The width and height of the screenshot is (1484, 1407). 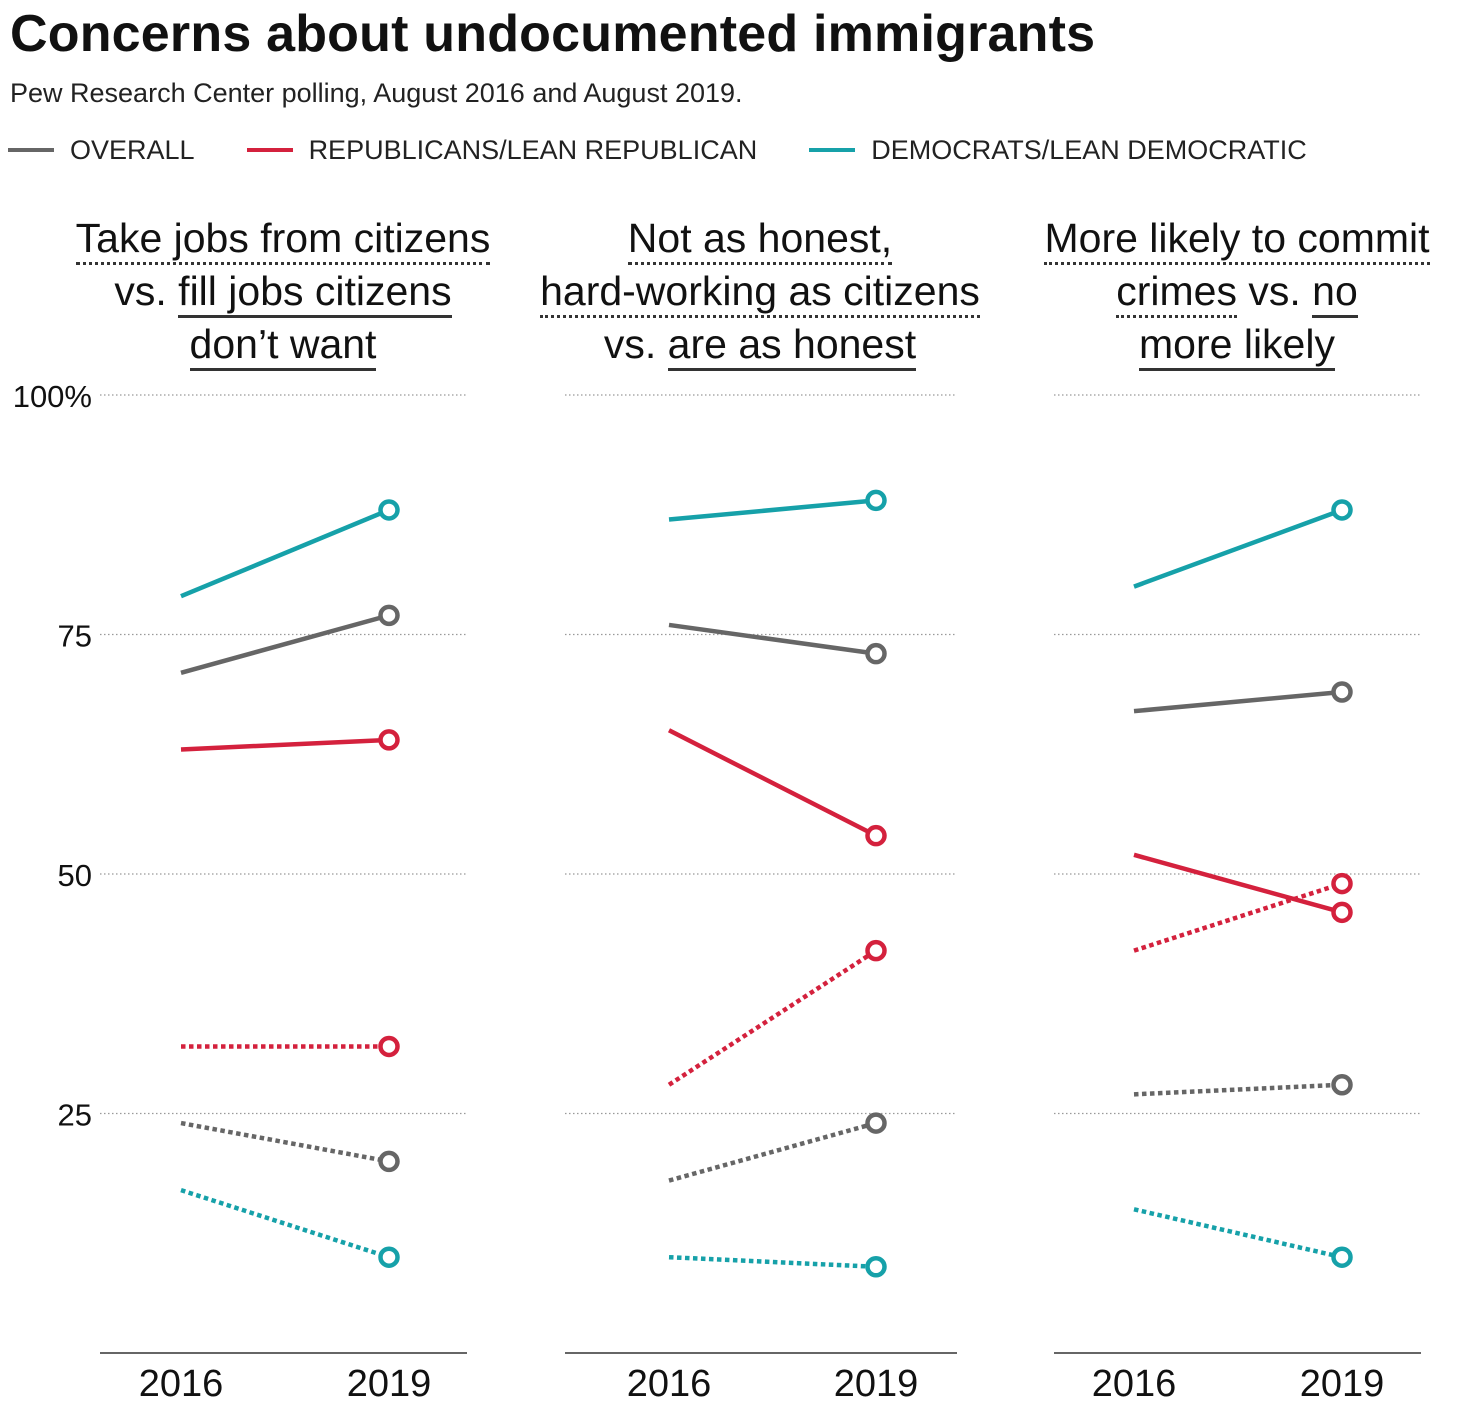 I want to click on y-tick-label: 75, so click(x=75, y=636).